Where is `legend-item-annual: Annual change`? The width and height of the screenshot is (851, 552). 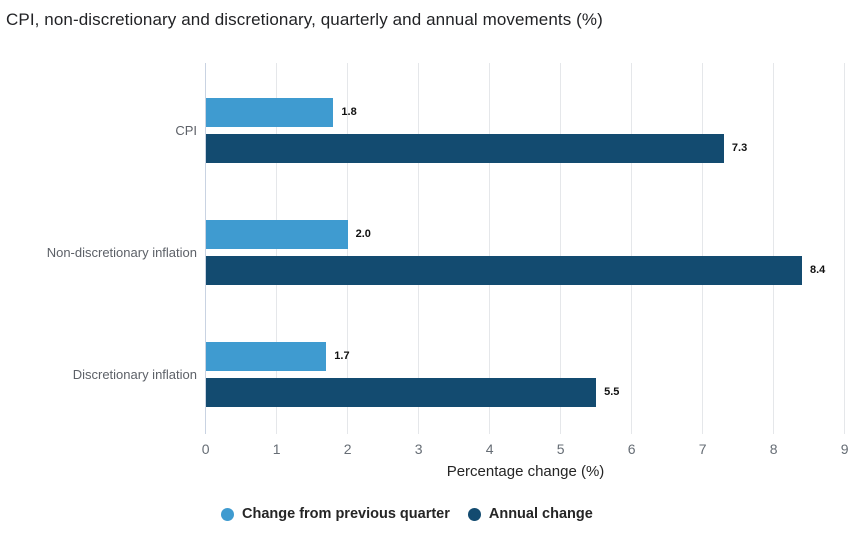
legend-item-annual: Annual change is located at coordinates (530, 514).